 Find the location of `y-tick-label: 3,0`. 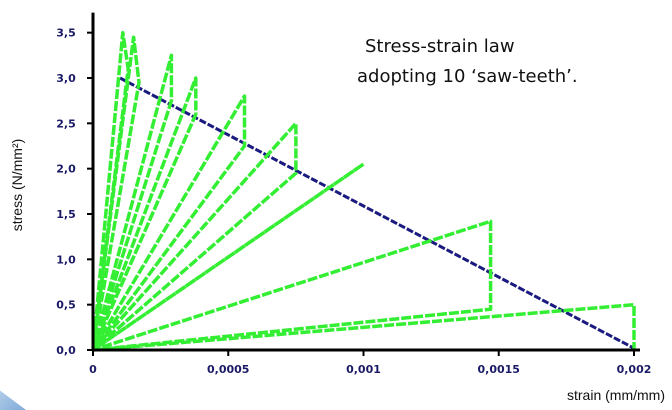

y-tick-label: 3,0 is located at coordinates (66, 78).